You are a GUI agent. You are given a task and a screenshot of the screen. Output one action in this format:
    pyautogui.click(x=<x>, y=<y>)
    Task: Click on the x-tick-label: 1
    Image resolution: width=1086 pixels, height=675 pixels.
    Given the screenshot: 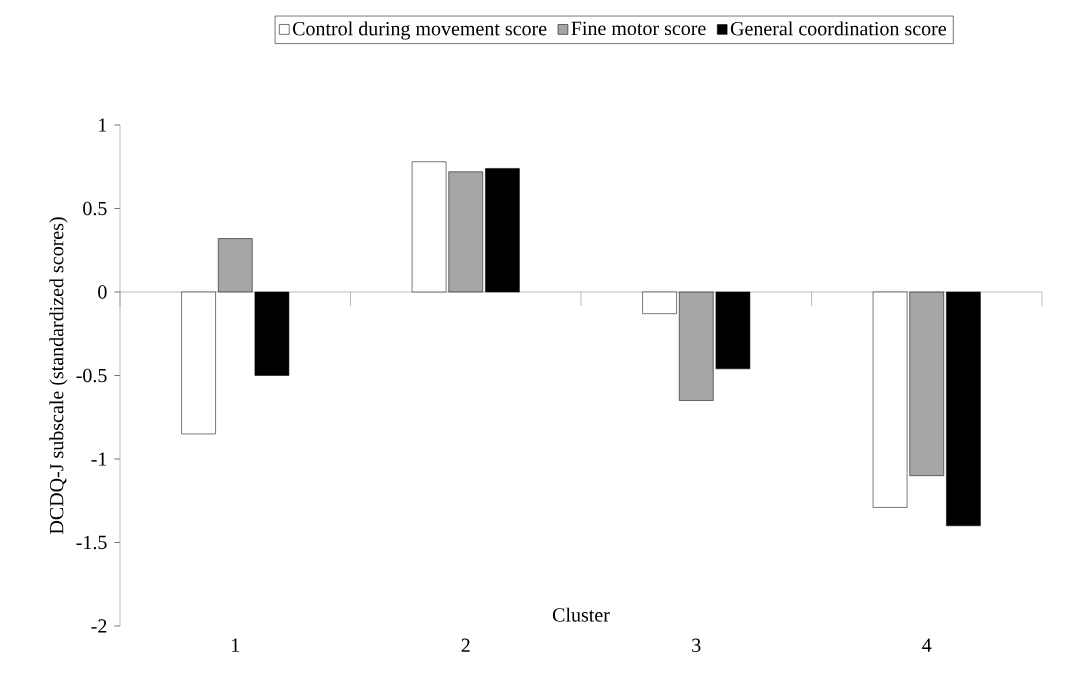 What is the action you would take?
    pyautogui.click(x=236, y=645)
    